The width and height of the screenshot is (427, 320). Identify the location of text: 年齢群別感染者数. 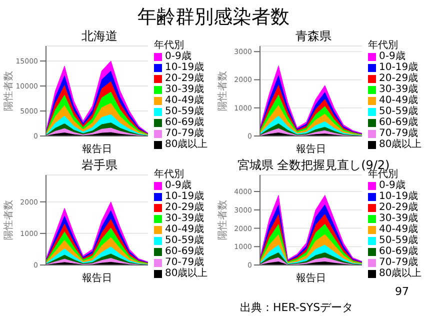
(213, 17).